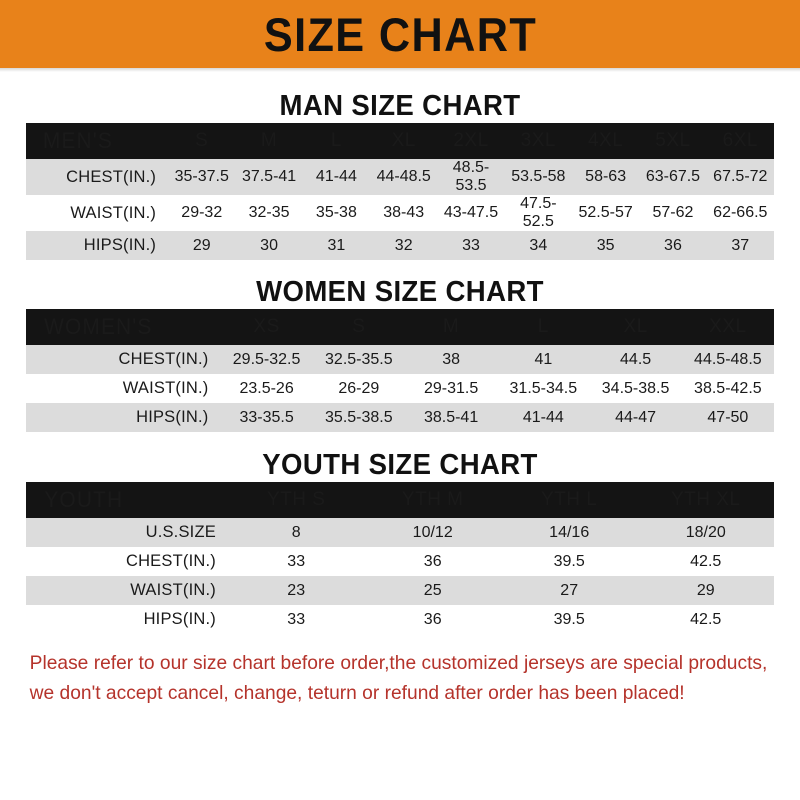 This screenshot has width=800, height=800. I want to click on man-row-label-1: WAIST(IN.), so click(113, 212).